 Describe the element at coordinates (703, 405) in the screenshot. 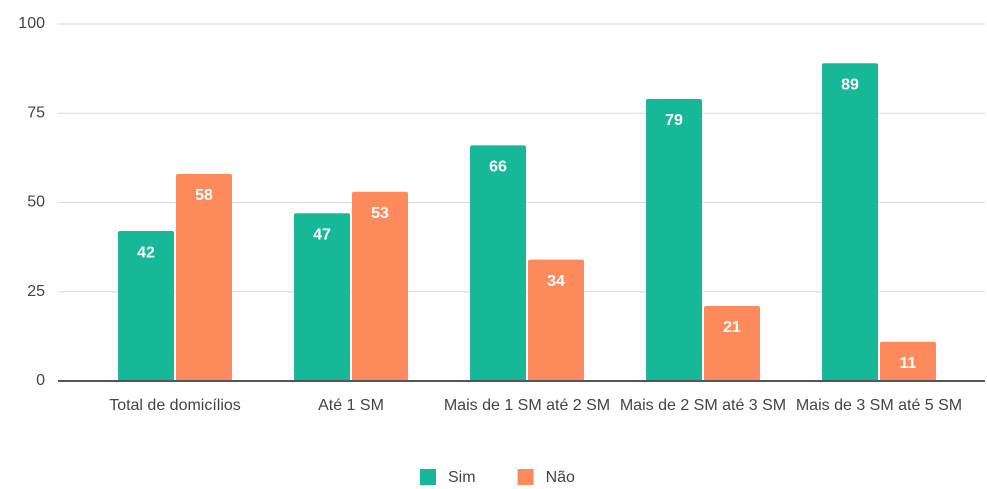

I see `x-tick-label: Mais de 2 SM até 3 SM` at that location.